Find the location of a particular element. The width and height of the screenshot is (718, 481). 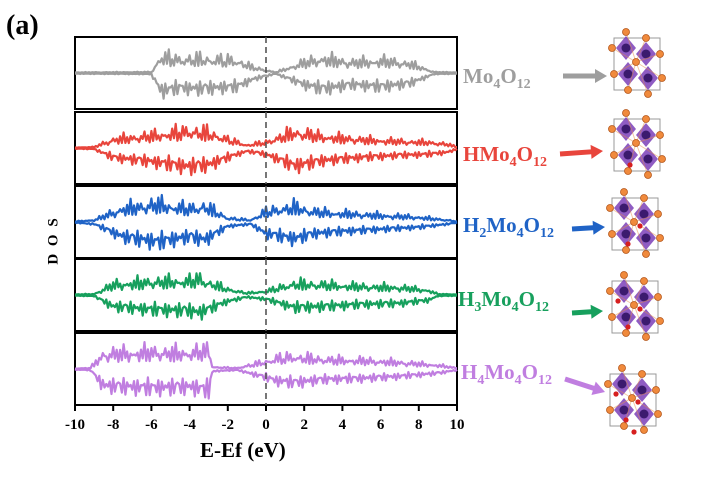

dos-panel-h3mo4o12 is located at coordinates (266, 295).